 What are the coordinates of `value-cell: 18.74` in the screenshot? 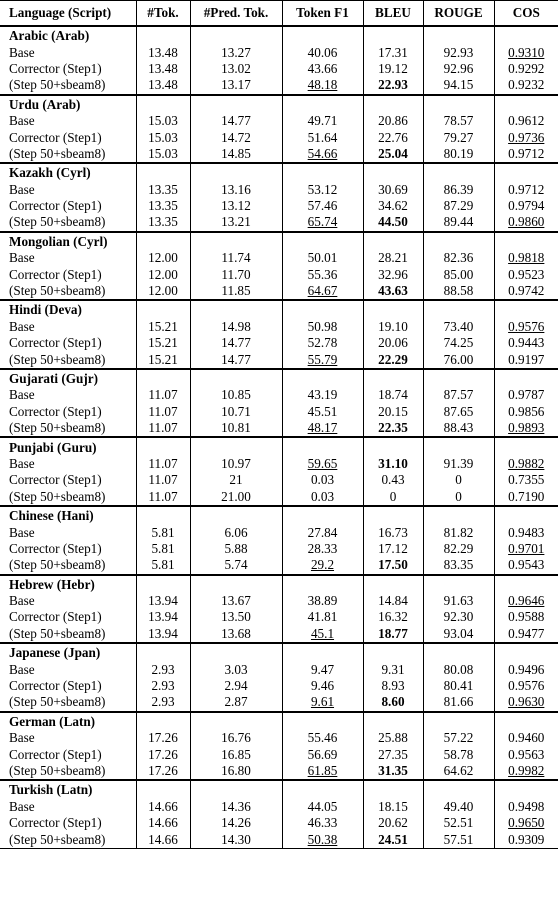 It's located at (392, 395).